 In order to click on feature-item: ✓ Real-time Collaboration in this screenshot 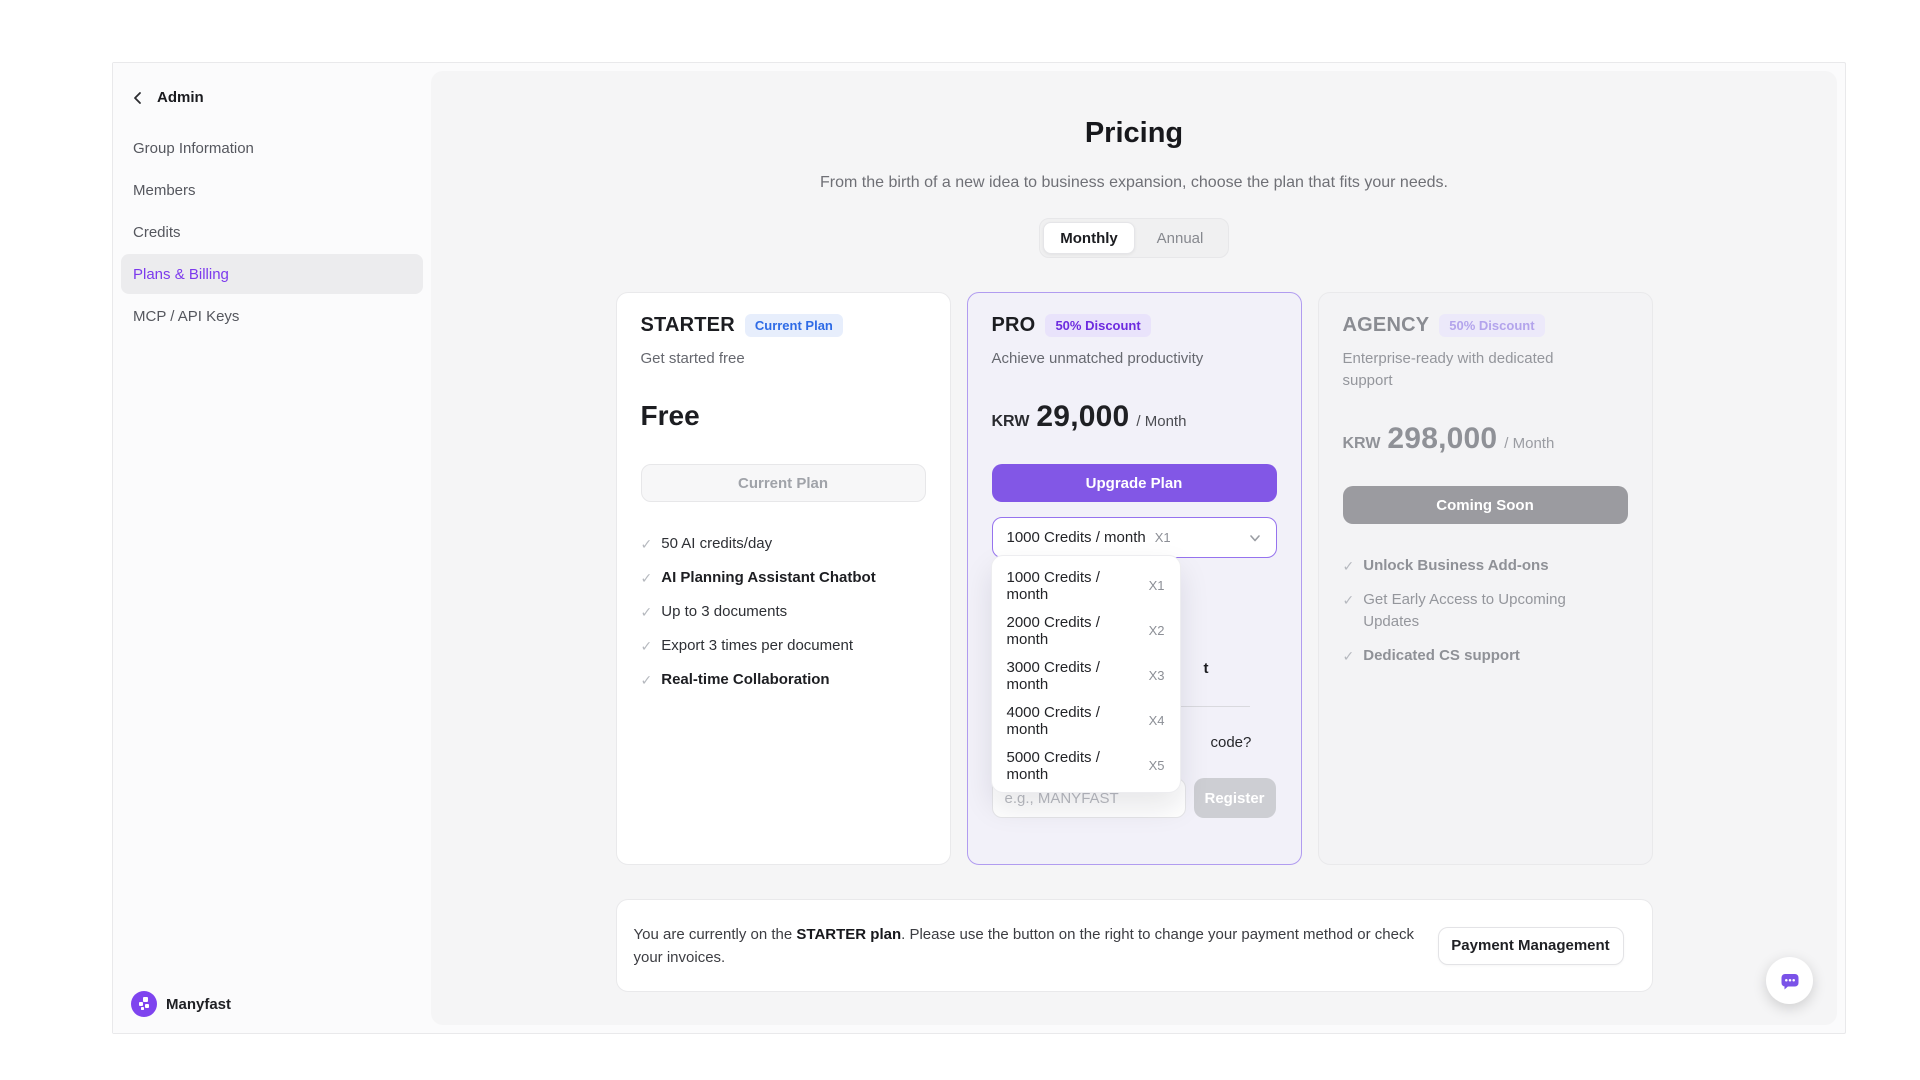, I will do `click(783, 680)`.